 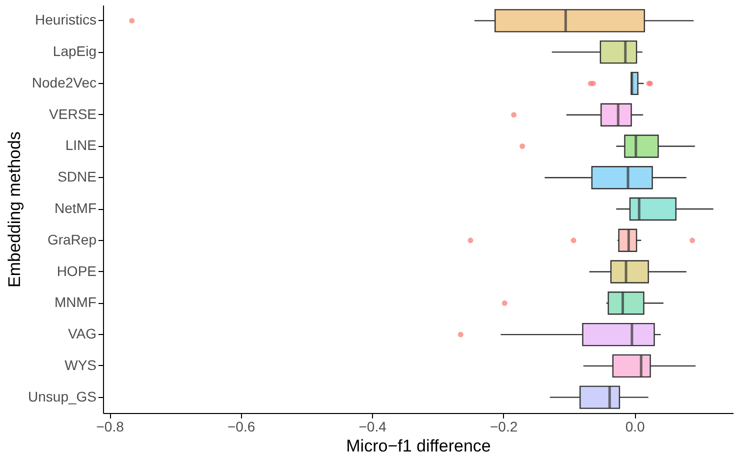 I want to click on y-tick-label: VAG, so click(x=82, y=334).